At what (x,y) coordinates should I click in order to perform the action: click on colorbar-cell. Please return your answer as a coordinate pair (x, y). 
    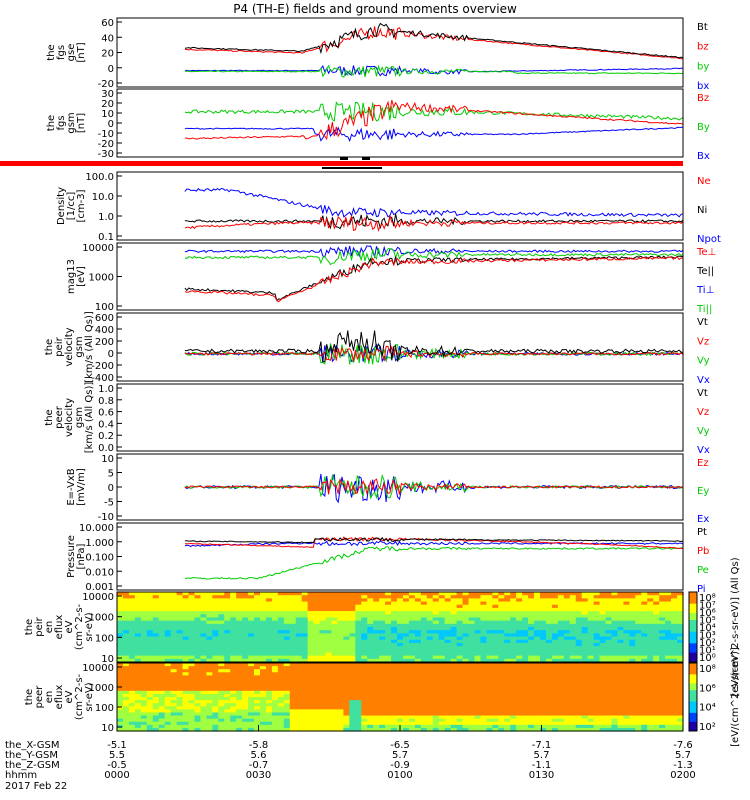
    Looking at the image, I should click on (693, 654).